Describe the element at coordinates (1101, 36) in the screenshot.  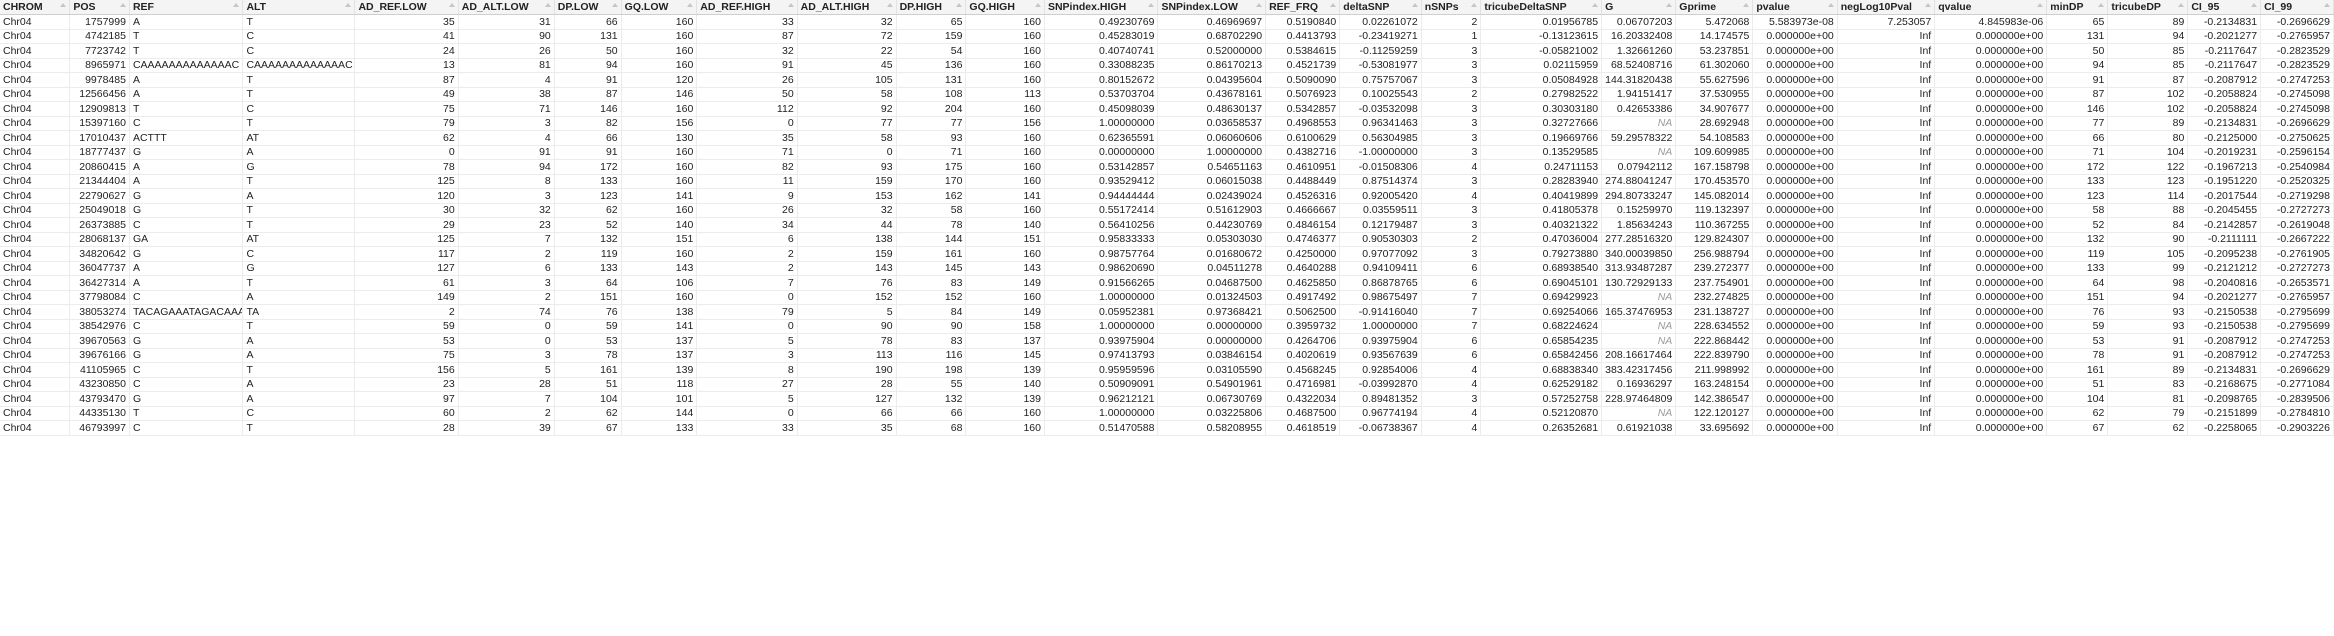
I see `cell-snpindex-high: 0.45283019` at that location.